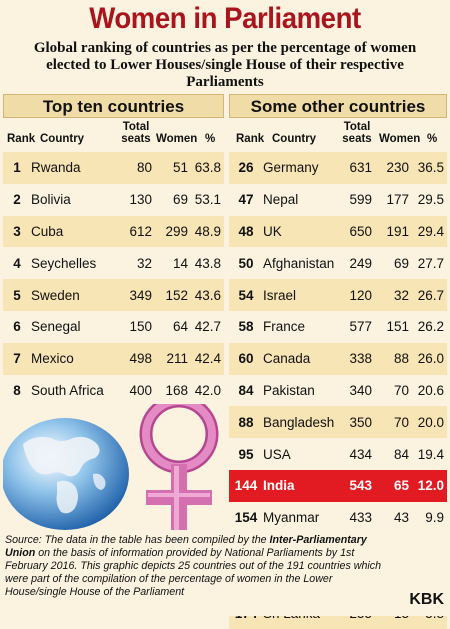 The height and width of the screenshot is (629, 450). Describe the element at coordinates (74, 390) in the screenshot. I see `country-cell: South Africa` at that location.